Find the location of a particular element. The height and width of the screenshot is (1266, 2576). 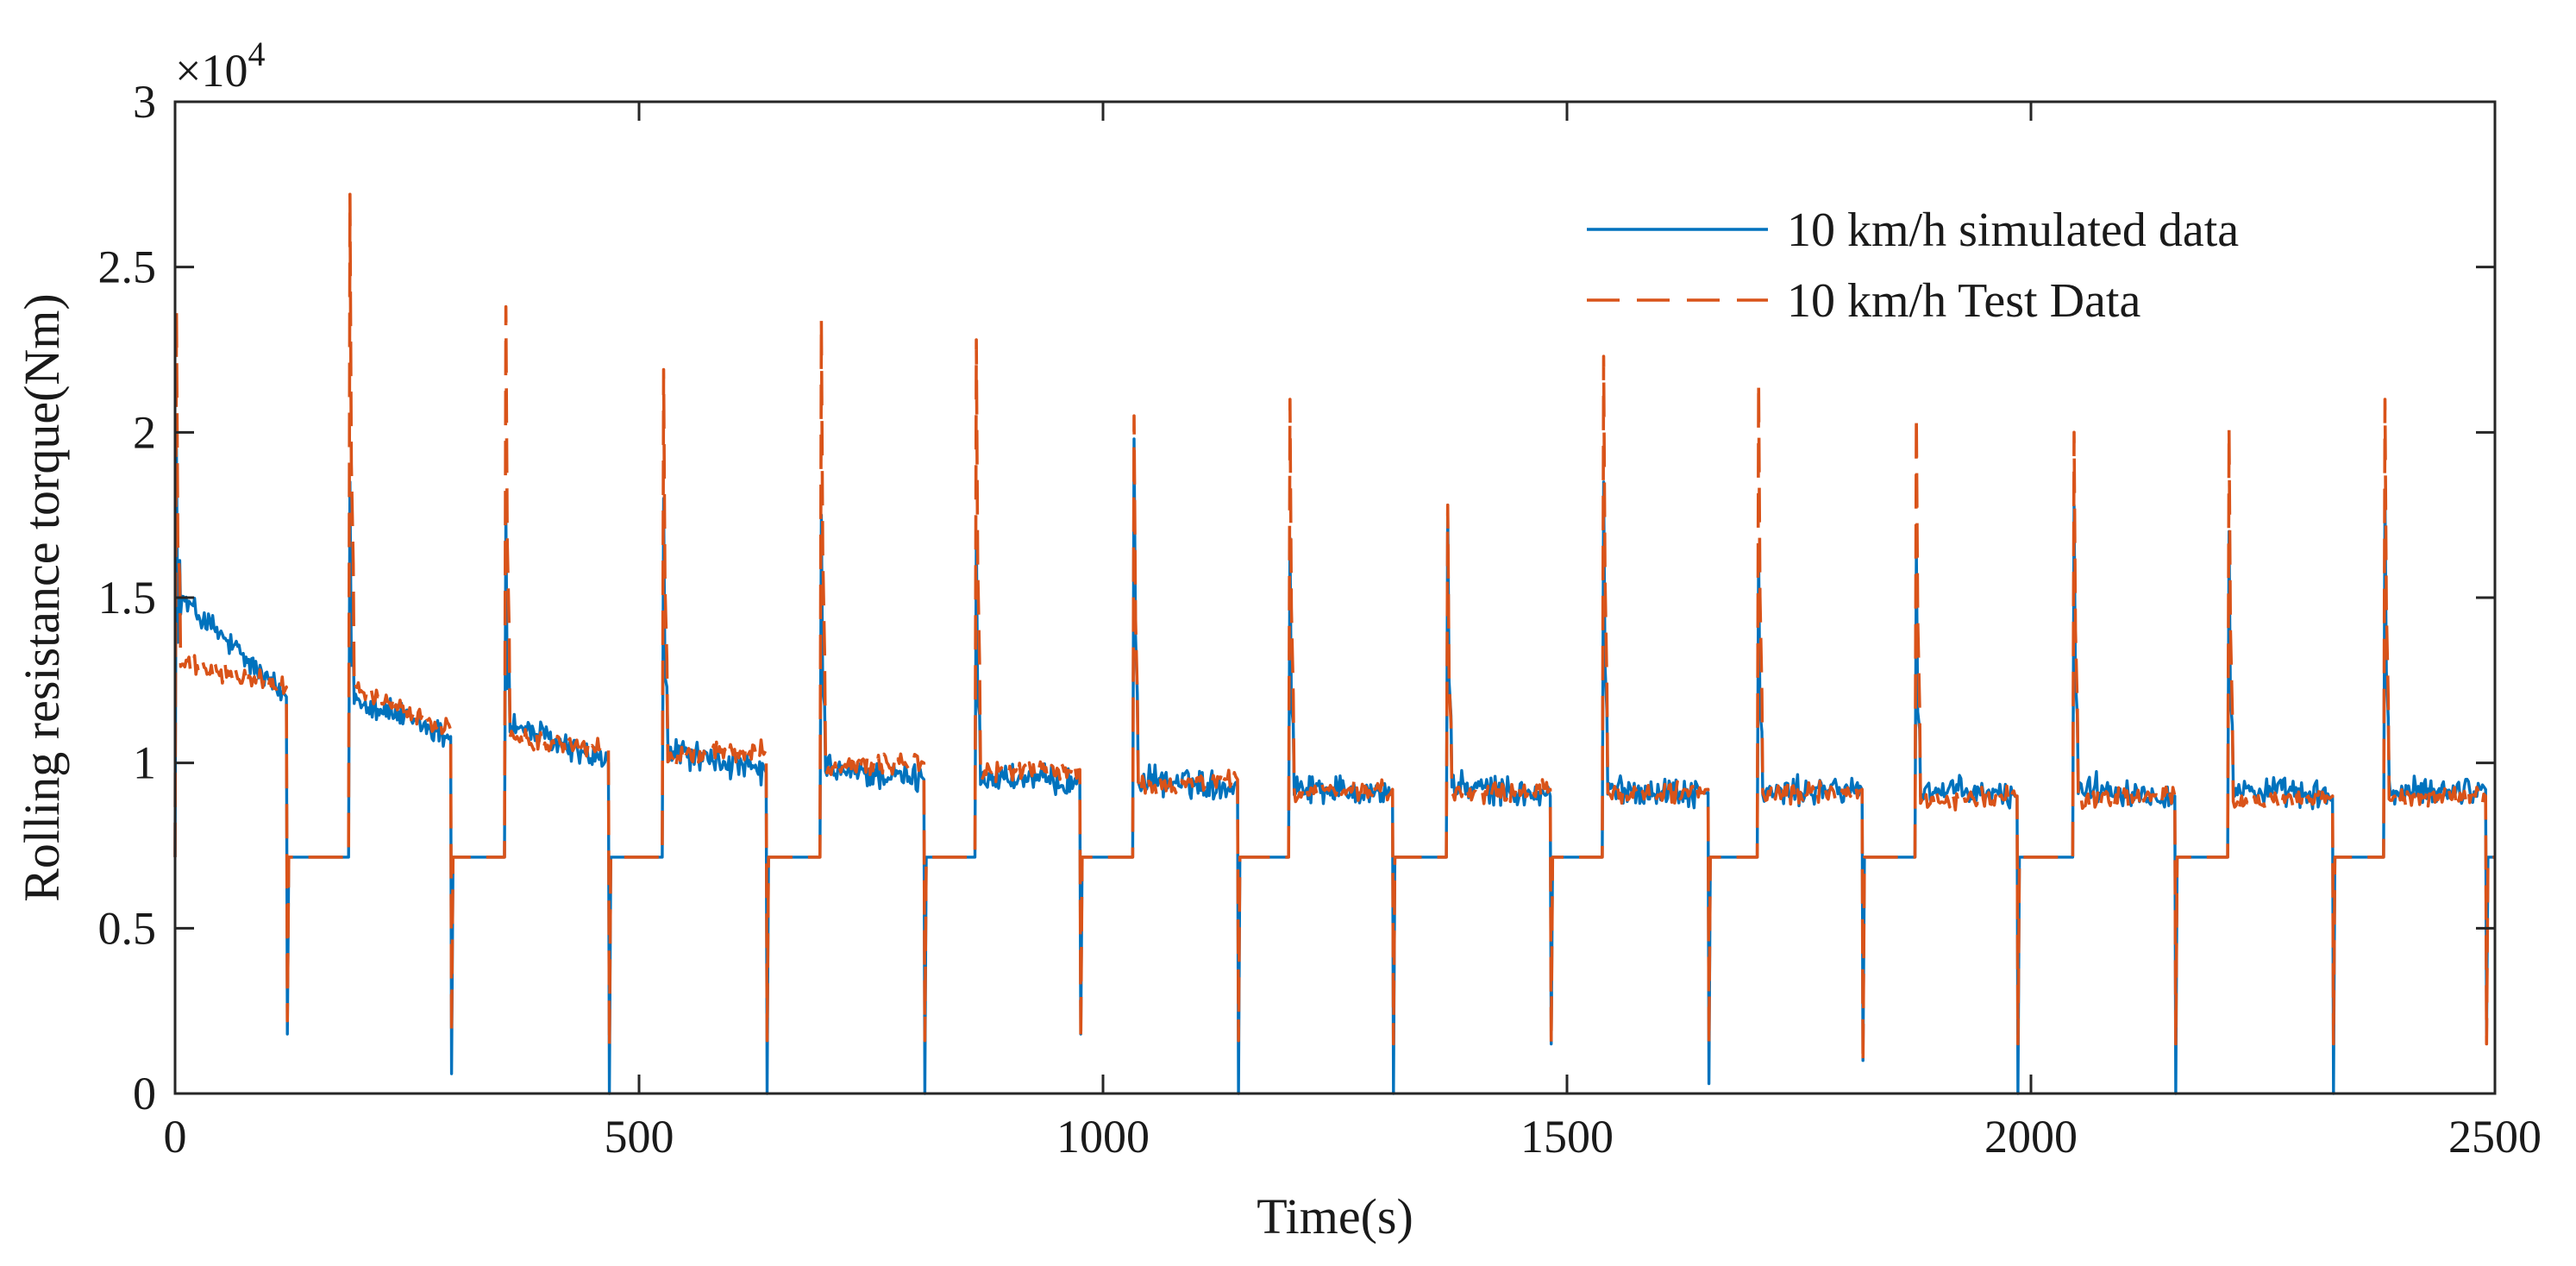

y-tick-label: 0.5 is located at coordinates (127, 928).